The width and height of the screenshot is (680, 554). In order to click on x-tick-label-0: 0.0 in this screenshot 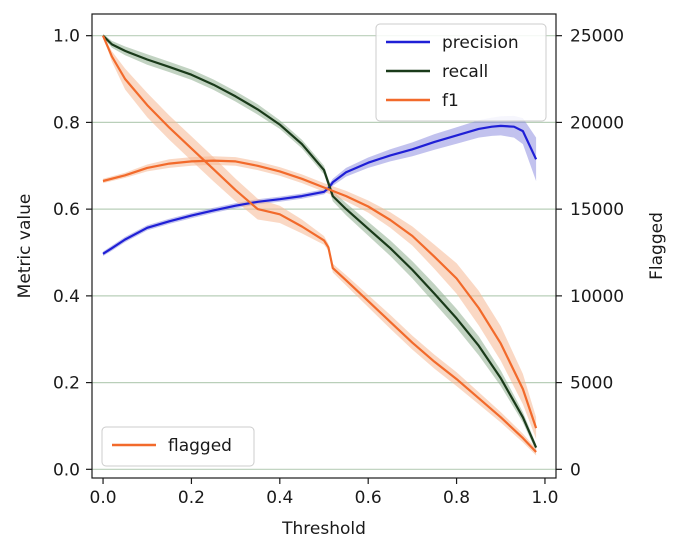, I will do `click(103, 498)`.